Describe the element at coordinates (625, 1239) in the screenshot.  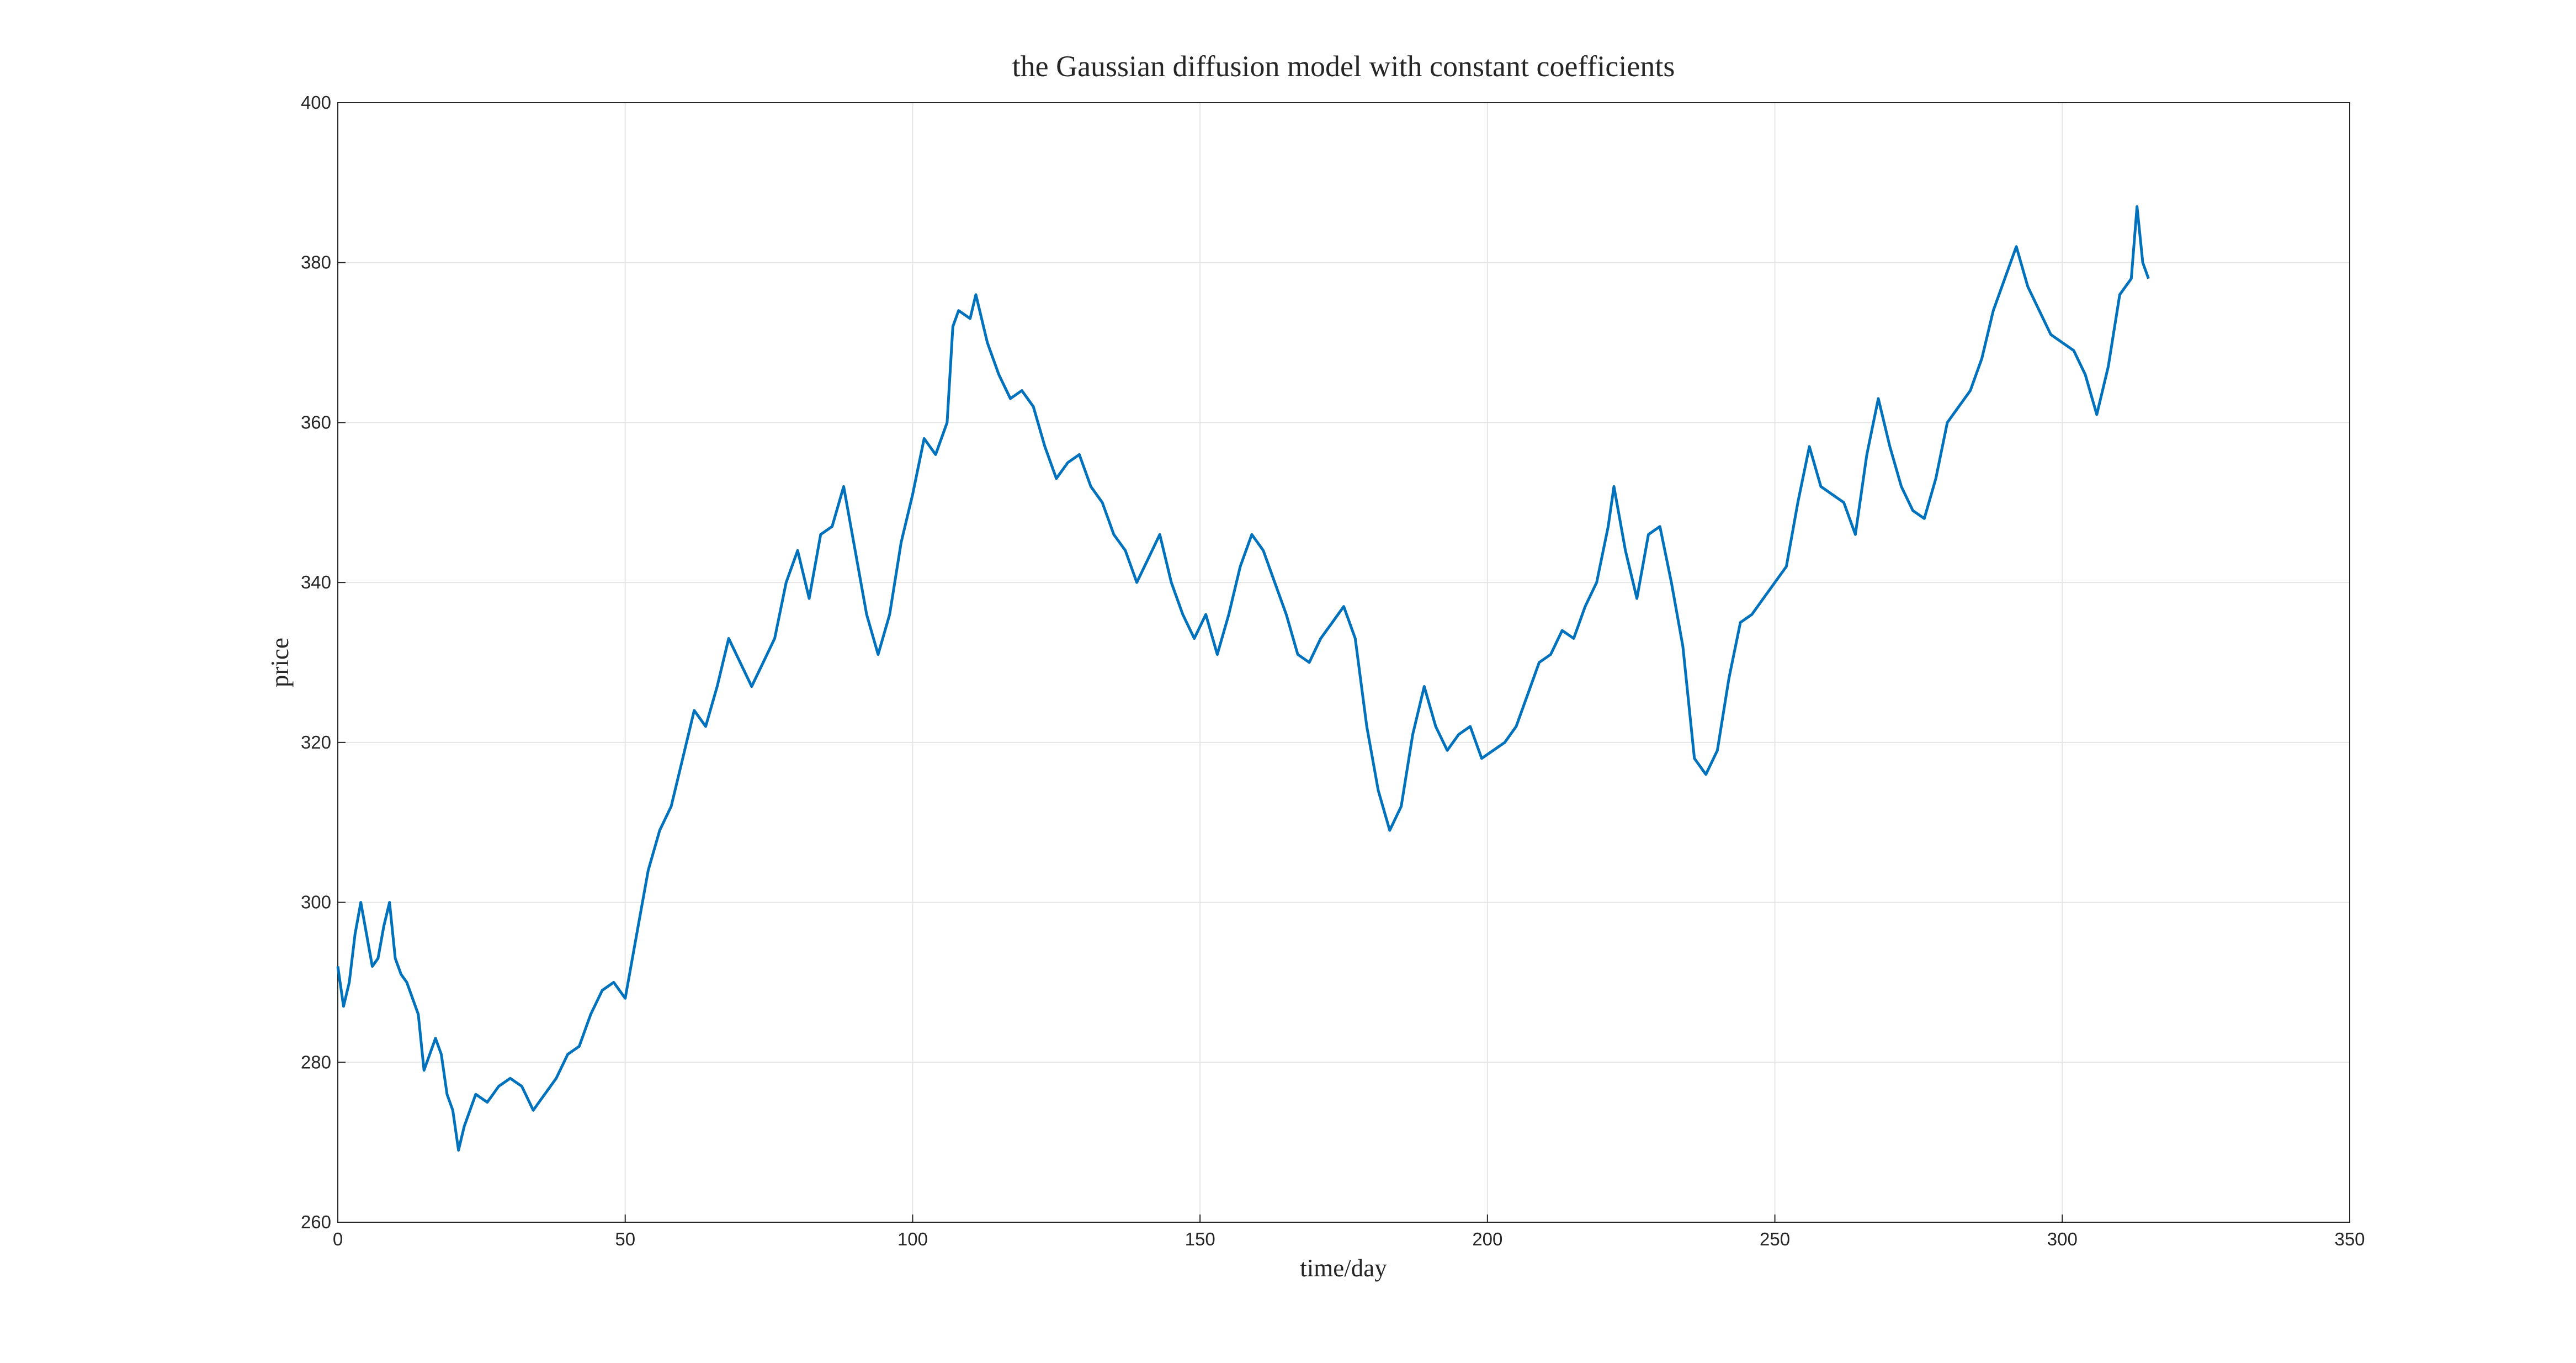
I see `x-tick-label: 50` at that location.